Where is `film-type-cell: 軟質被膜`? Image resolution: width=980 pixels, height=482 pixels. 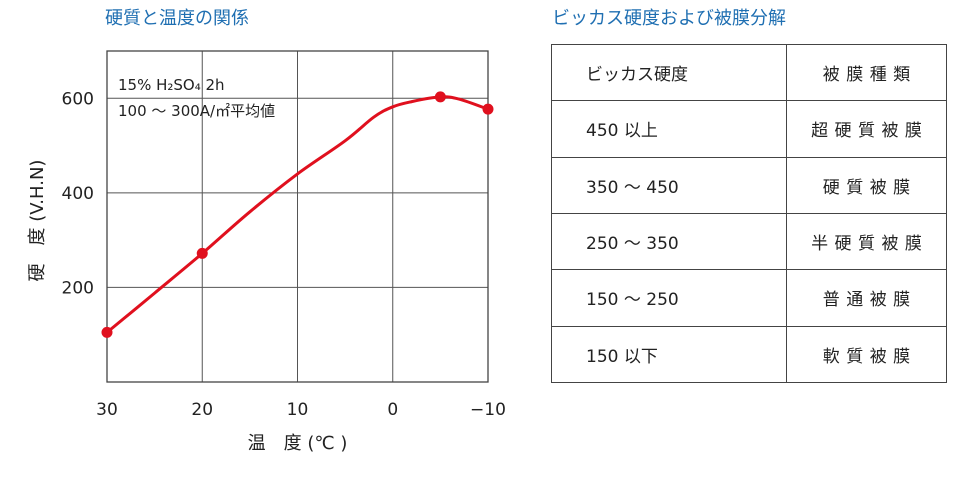
film-type-cell: 軟質被膜 is located at coordinates (866, 354).